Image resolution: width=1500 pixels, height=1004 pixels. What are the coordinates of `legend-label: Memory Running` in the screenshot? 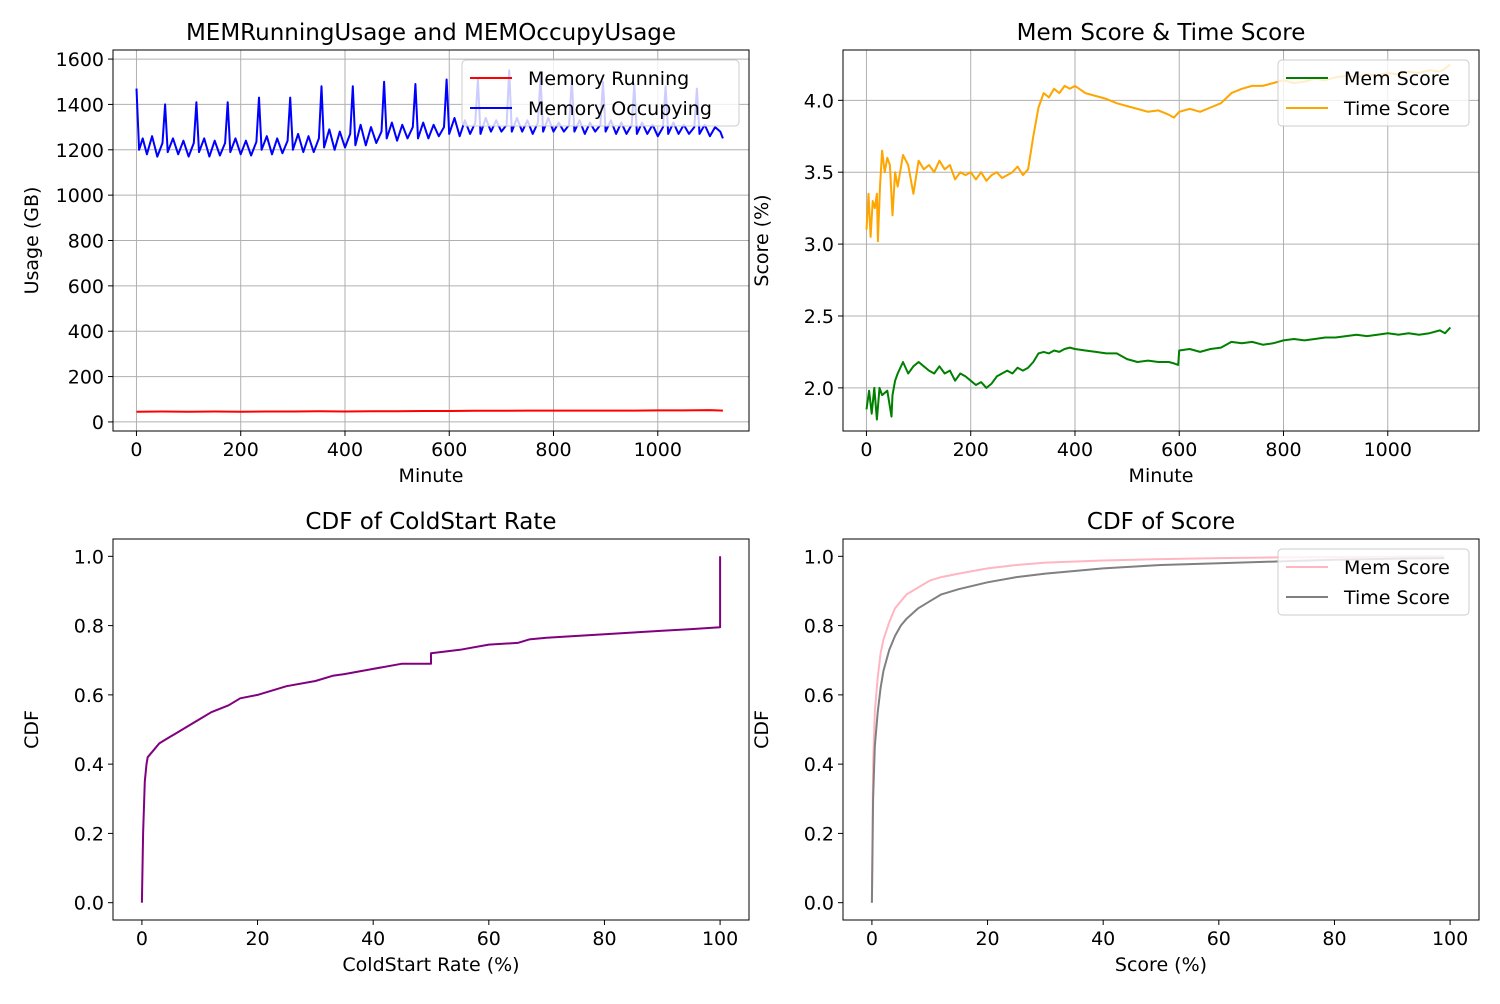 It's located at (608, 79).